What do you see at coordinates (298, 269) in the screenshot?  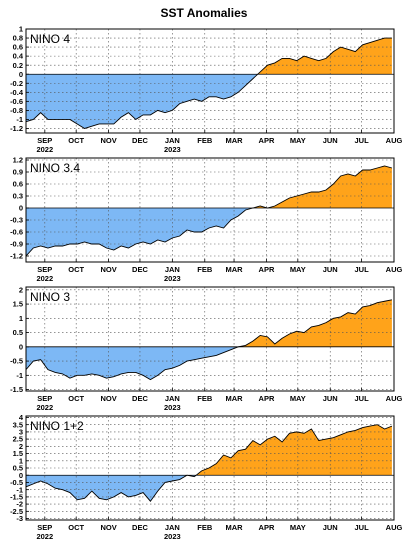 I see `x-tick-label: MAY` at bounding box center [298, 269].